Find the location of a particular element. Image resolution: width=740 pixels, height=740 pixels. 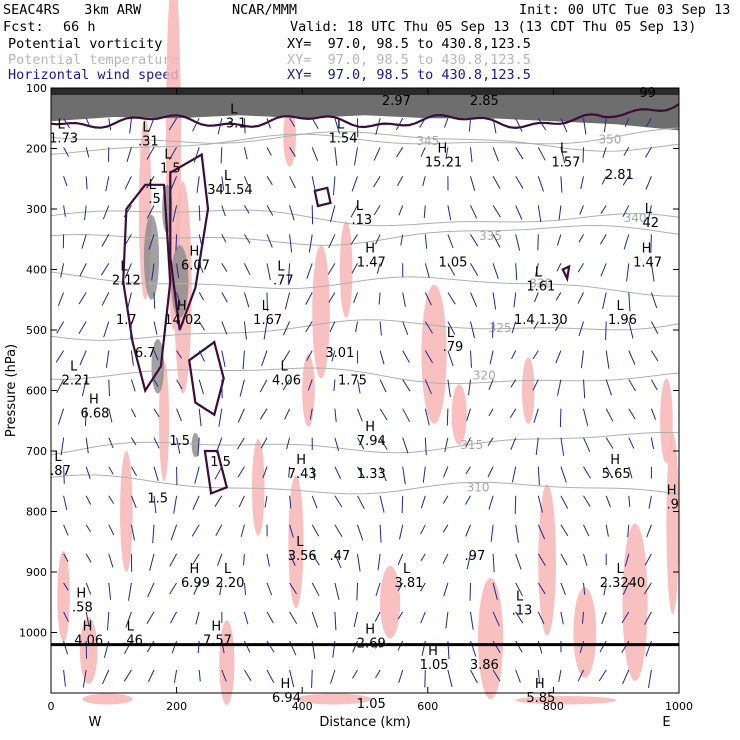

theta-contour-label: 350 is located at coordinates (609, 139).